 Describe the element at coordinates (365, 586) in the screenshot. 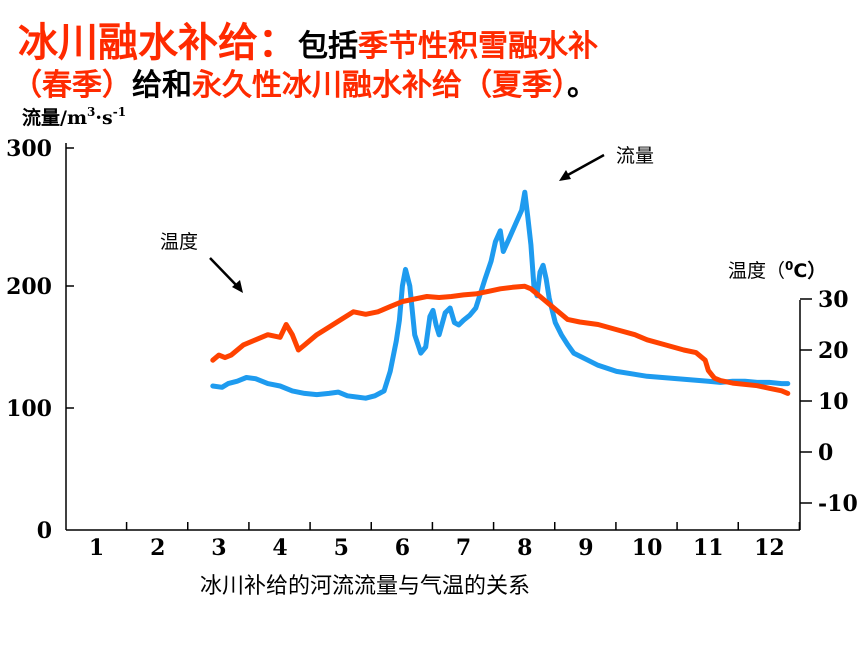

I see `chart-caption: 冰川补给的河流流量与气温的关系` at that location.